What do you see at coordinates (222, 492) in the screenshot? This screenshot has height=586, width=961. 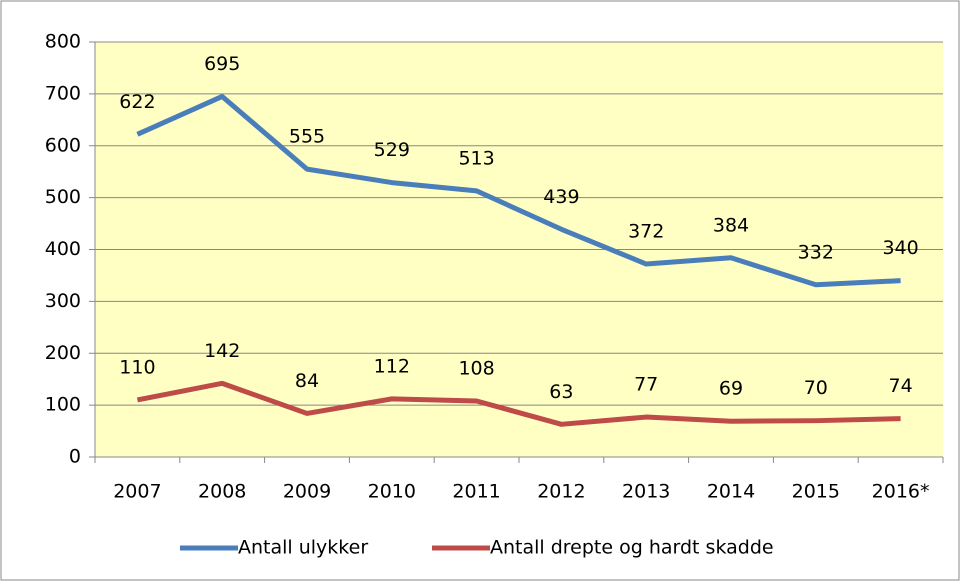 I see `x-tick-label: 2008` at bounding box center [222, 492].